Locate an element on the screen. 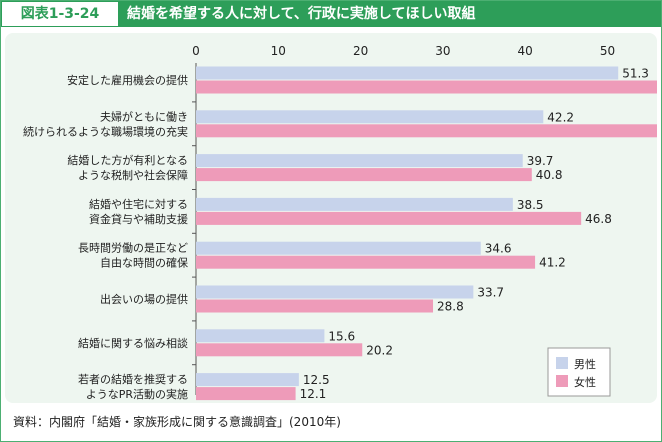 The image size is (662, 442). category-label: 出会いの場の提供 is located at coordinates (144, 299).